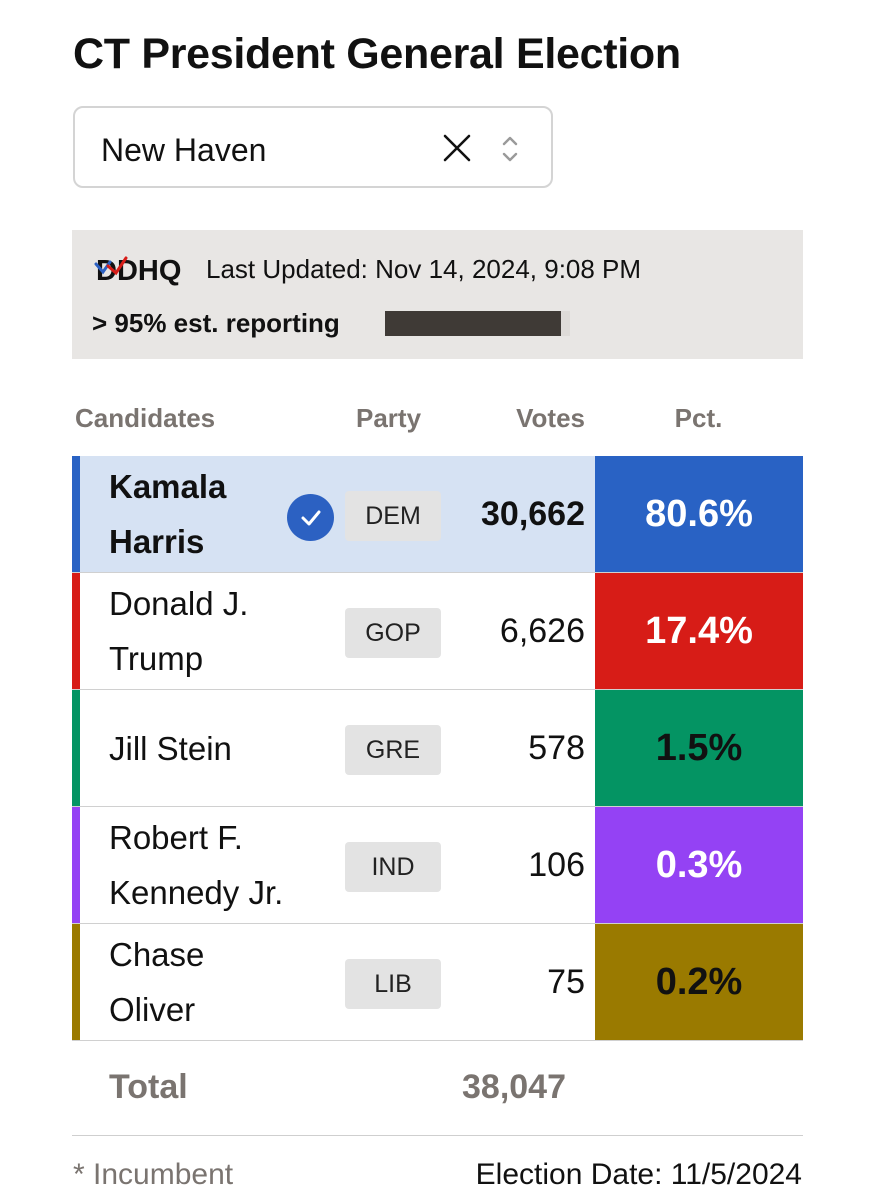 The height and width of the screenshot is (1200, 875). I want to click on party-badge: DEM, so click(393, 516).